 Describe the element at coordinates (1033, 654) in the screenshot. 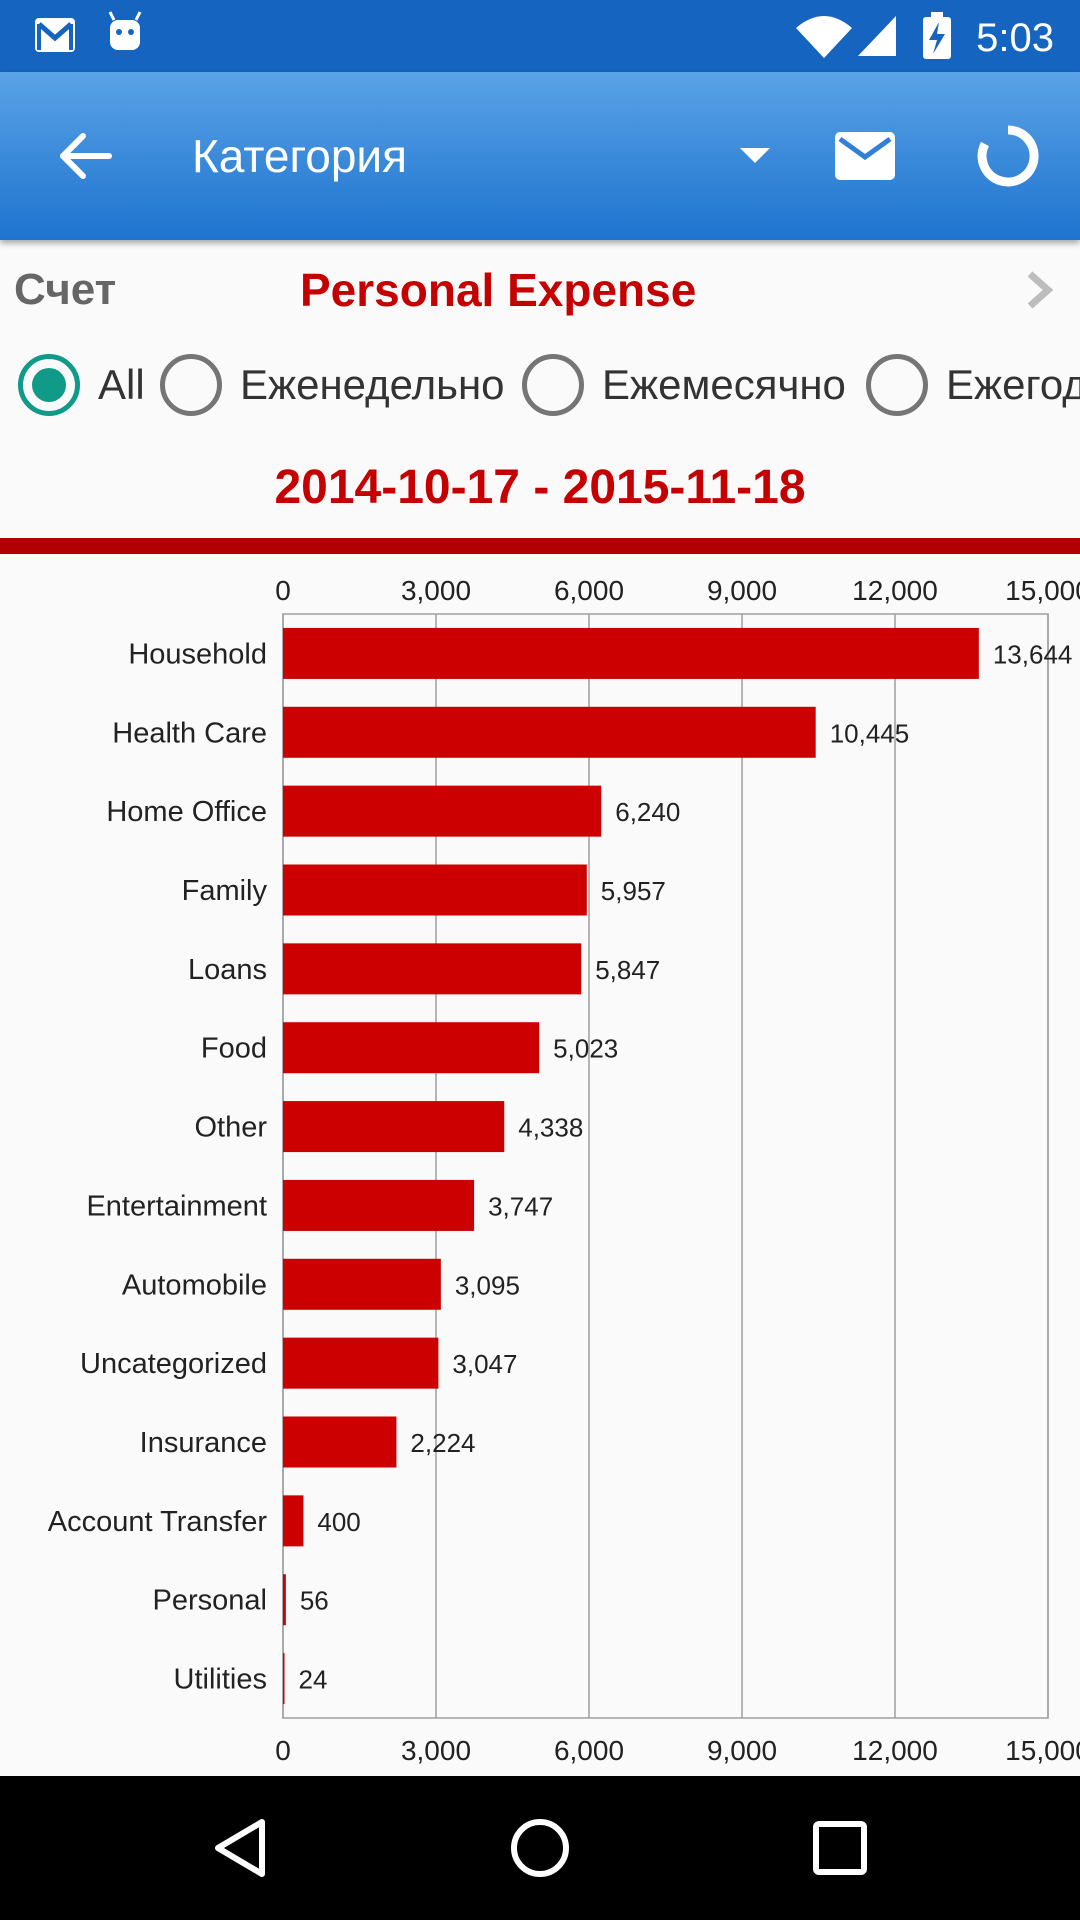

I see `value-label: 13,644` at that location.